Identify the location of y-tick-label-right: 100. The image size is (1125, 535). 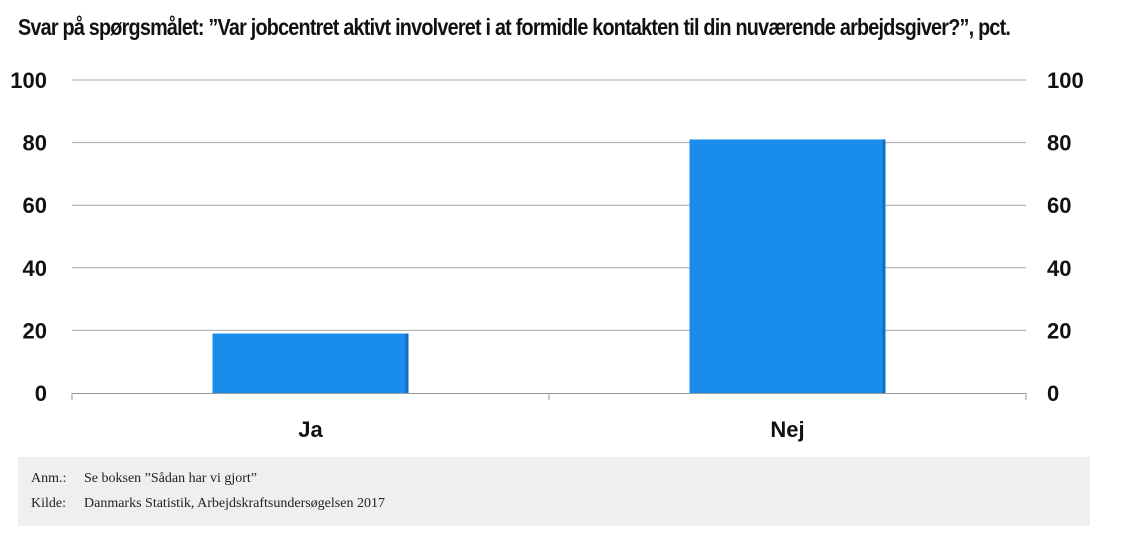
(1065, 80).